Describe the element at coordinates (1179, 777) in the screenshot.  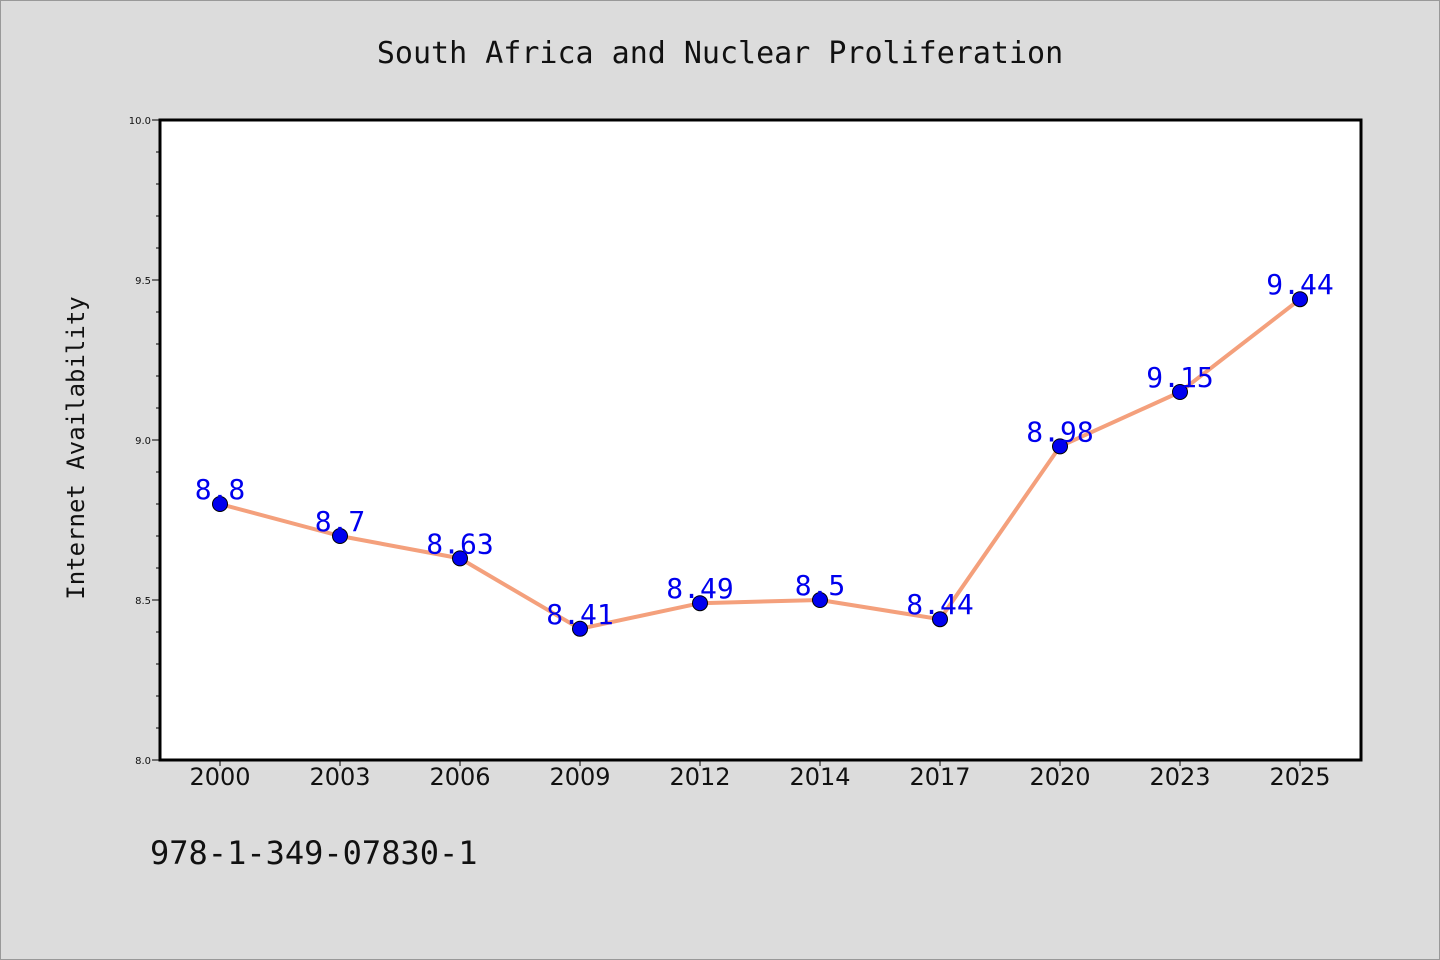
I see `x-tick-label: 2023` at that location.